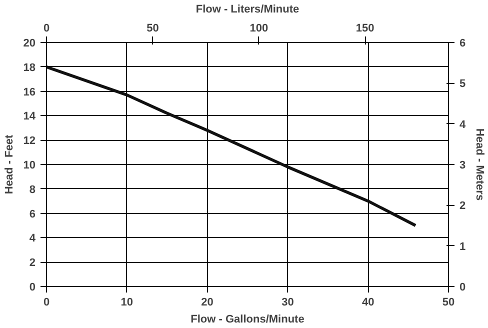 The width and height of the screenshot is (488, 328). I want to click on y2-tick-label: 3, so click(463, 166).